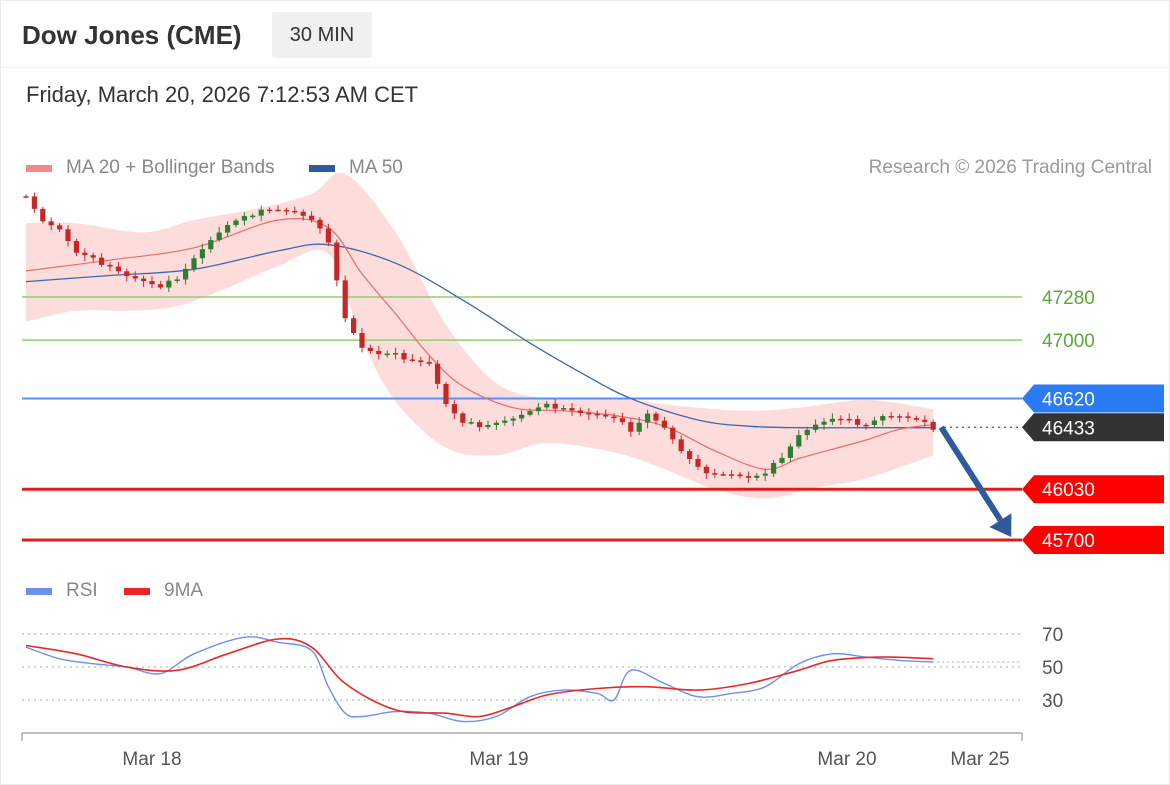  I want to click on time-tick-mar-20: Mar 20, so click(846, 759).